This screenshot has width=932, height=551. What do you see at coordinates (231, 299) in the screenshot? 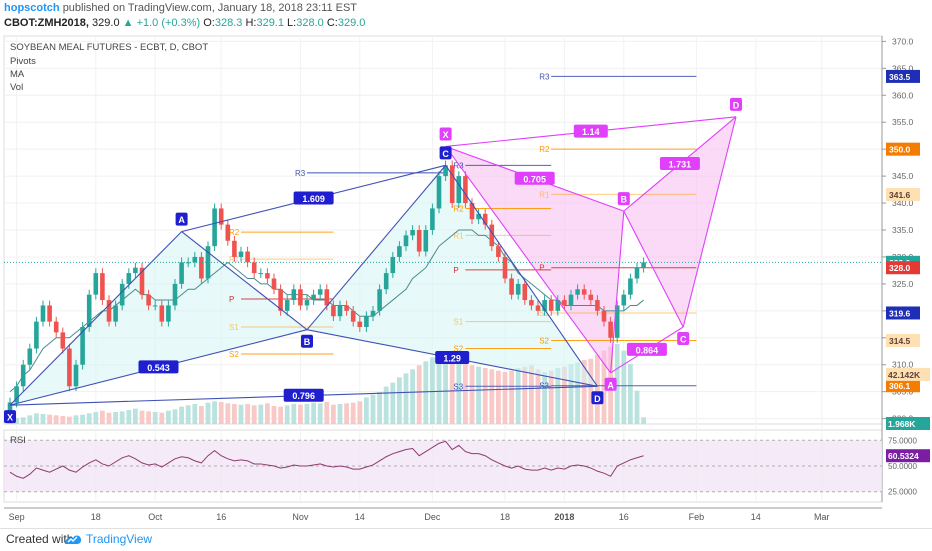
I see `pivot-label-p: P` at bounding box center [231, 299].